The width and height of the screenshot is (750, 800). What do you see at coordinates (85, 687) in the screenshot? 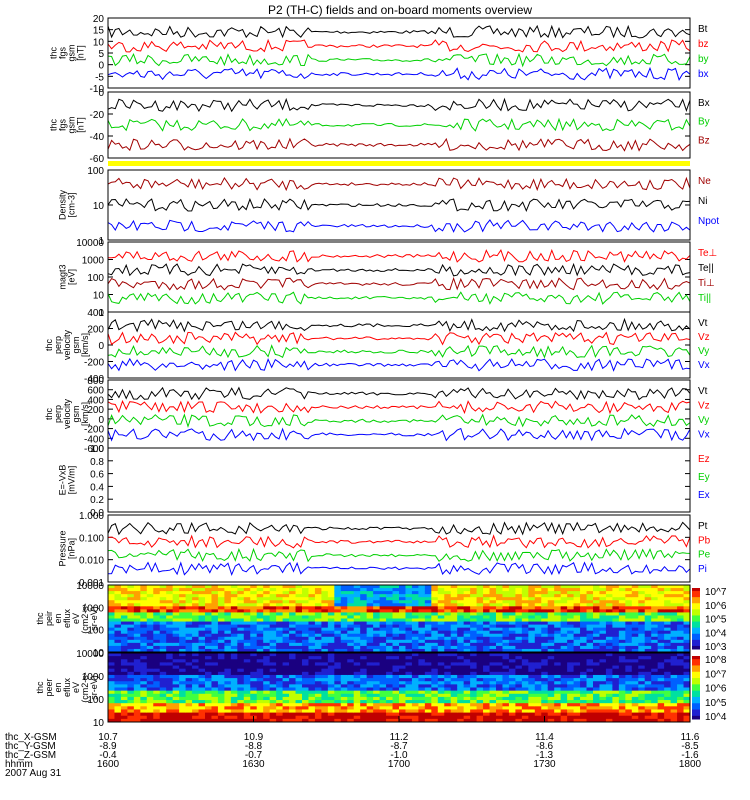
I see `y-axis-label: (cm2-s-` at bounding box center [85, 687].